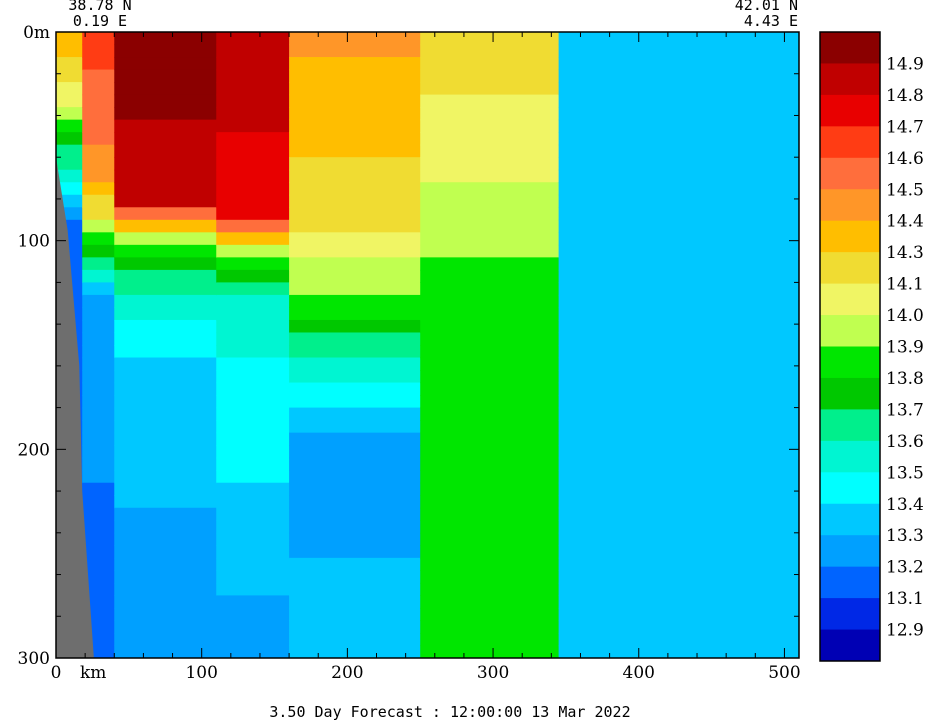  What do you see at coordinates (93, 673) in the screenshot?
I see `x-axis-label: km` at bounding box center [93, 673].